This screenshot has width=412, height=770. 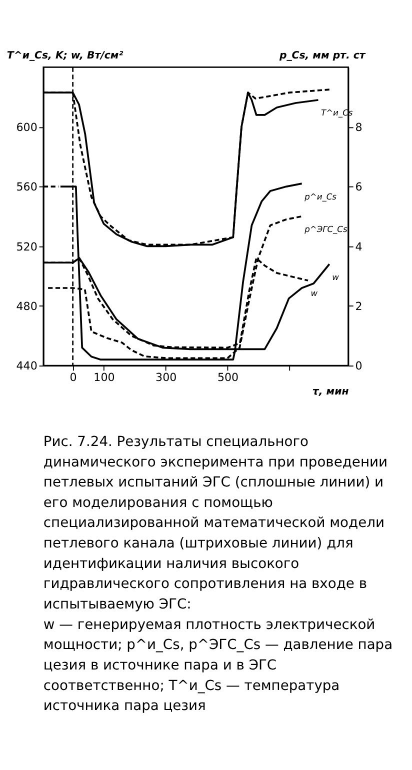 I want to click on x-tick-label: 100, so click(x=104, y=377).